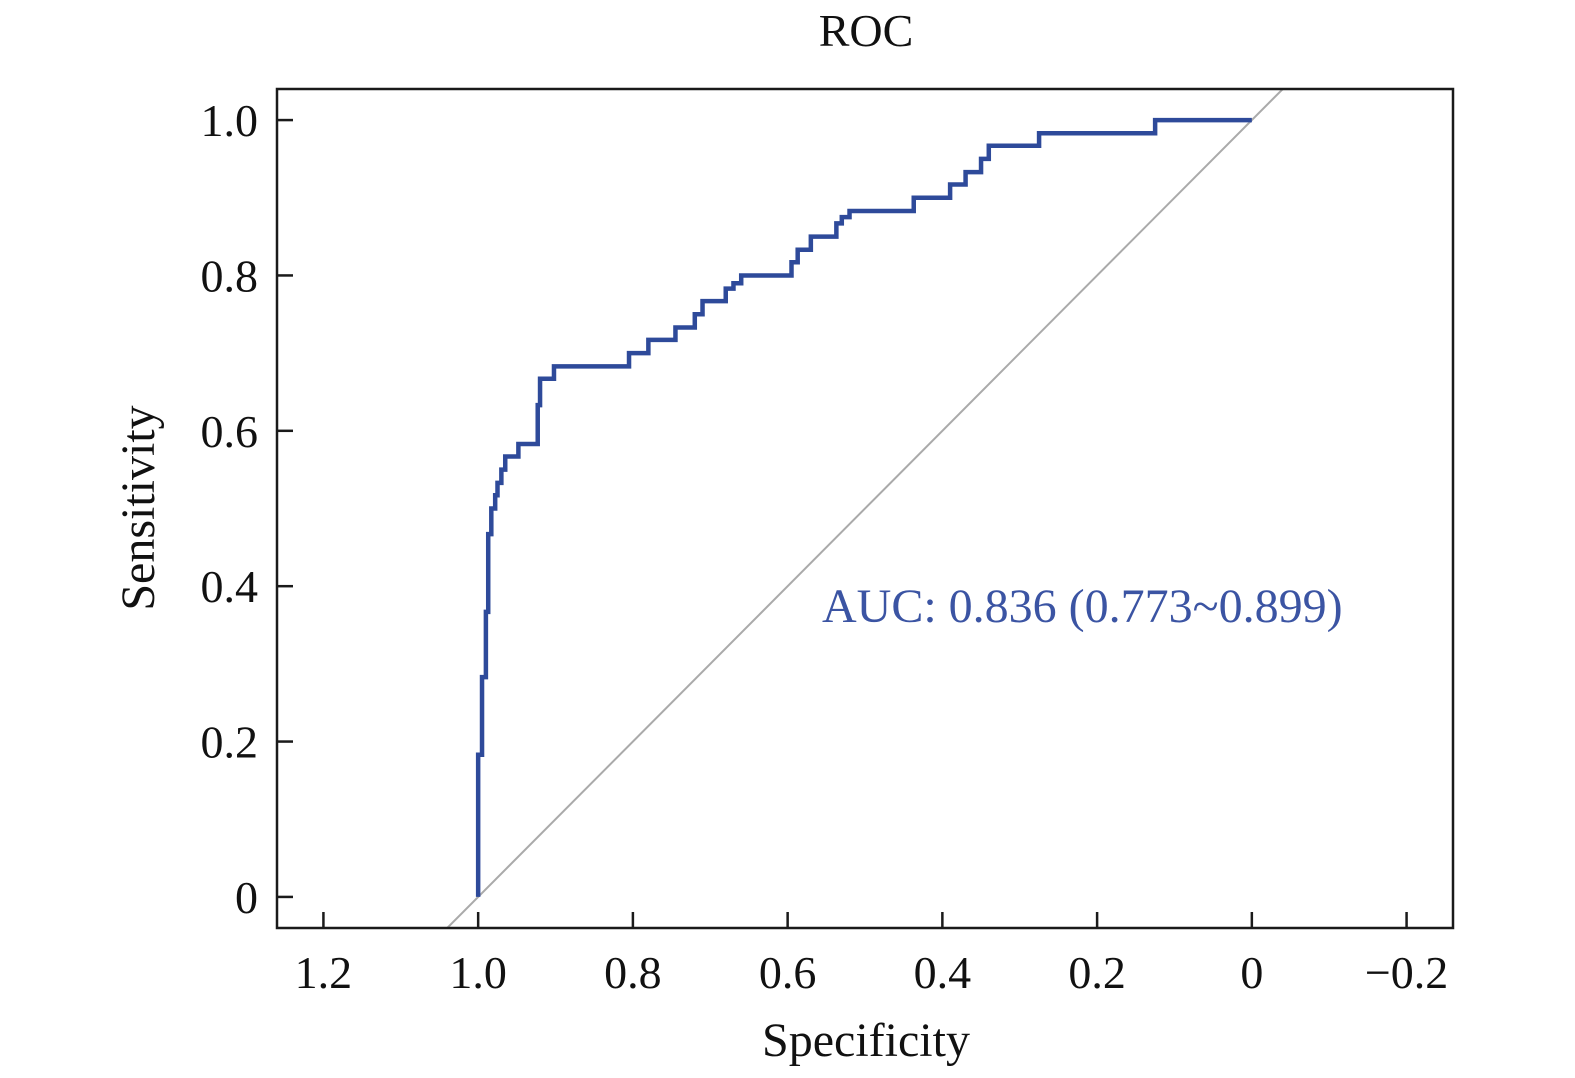  What do you see at coordinates (138, 507) in the screenshot?
I see `y-axis-title: Sensitivity` at bounding box center [138, 507].